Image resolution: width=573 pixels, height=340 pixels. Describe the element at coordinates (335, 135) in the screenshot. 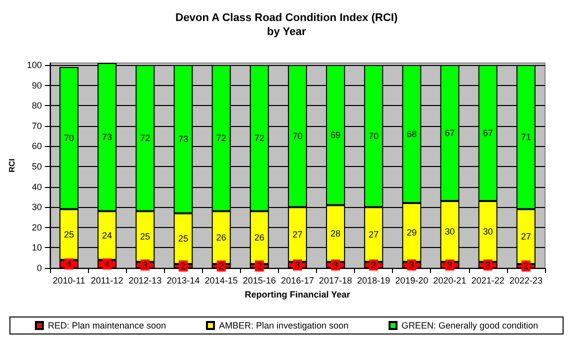

I see `data-label: 69` at that location.